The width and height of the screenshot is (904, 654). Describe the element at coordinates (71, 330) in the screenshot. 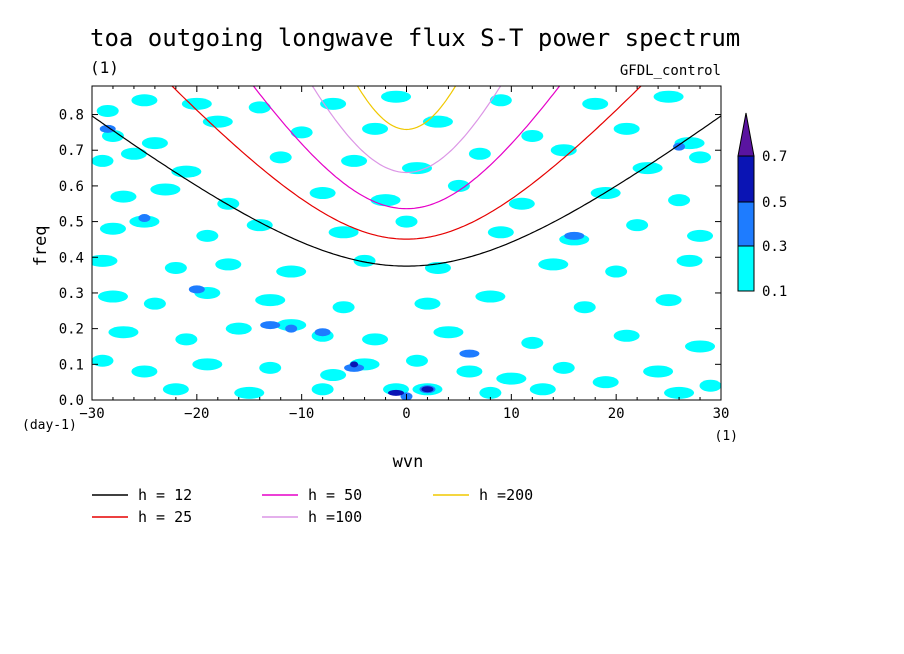

I see `y-tick-label: 0.2` at that location.